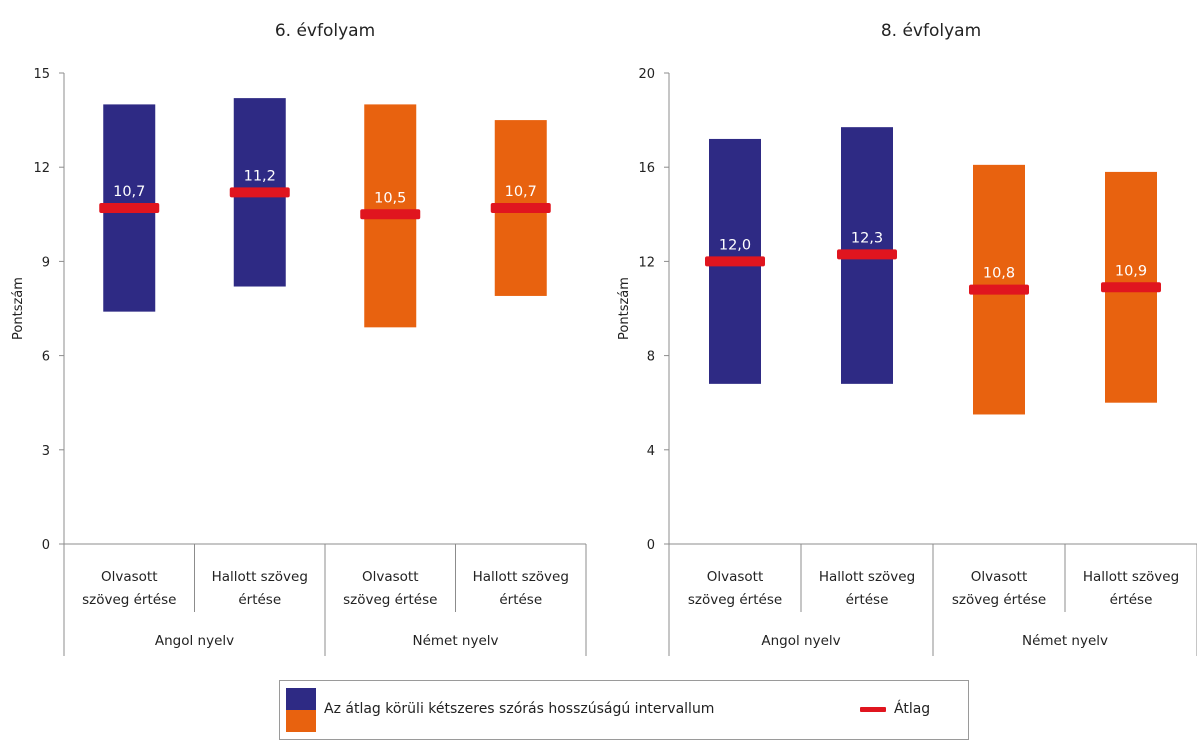 Image resolution: width=1197 pixels, height=744 pixels. Describe the element at coordinates (867, 238) in the screenshot. I see `mean-value-label: 12,3` at that location.